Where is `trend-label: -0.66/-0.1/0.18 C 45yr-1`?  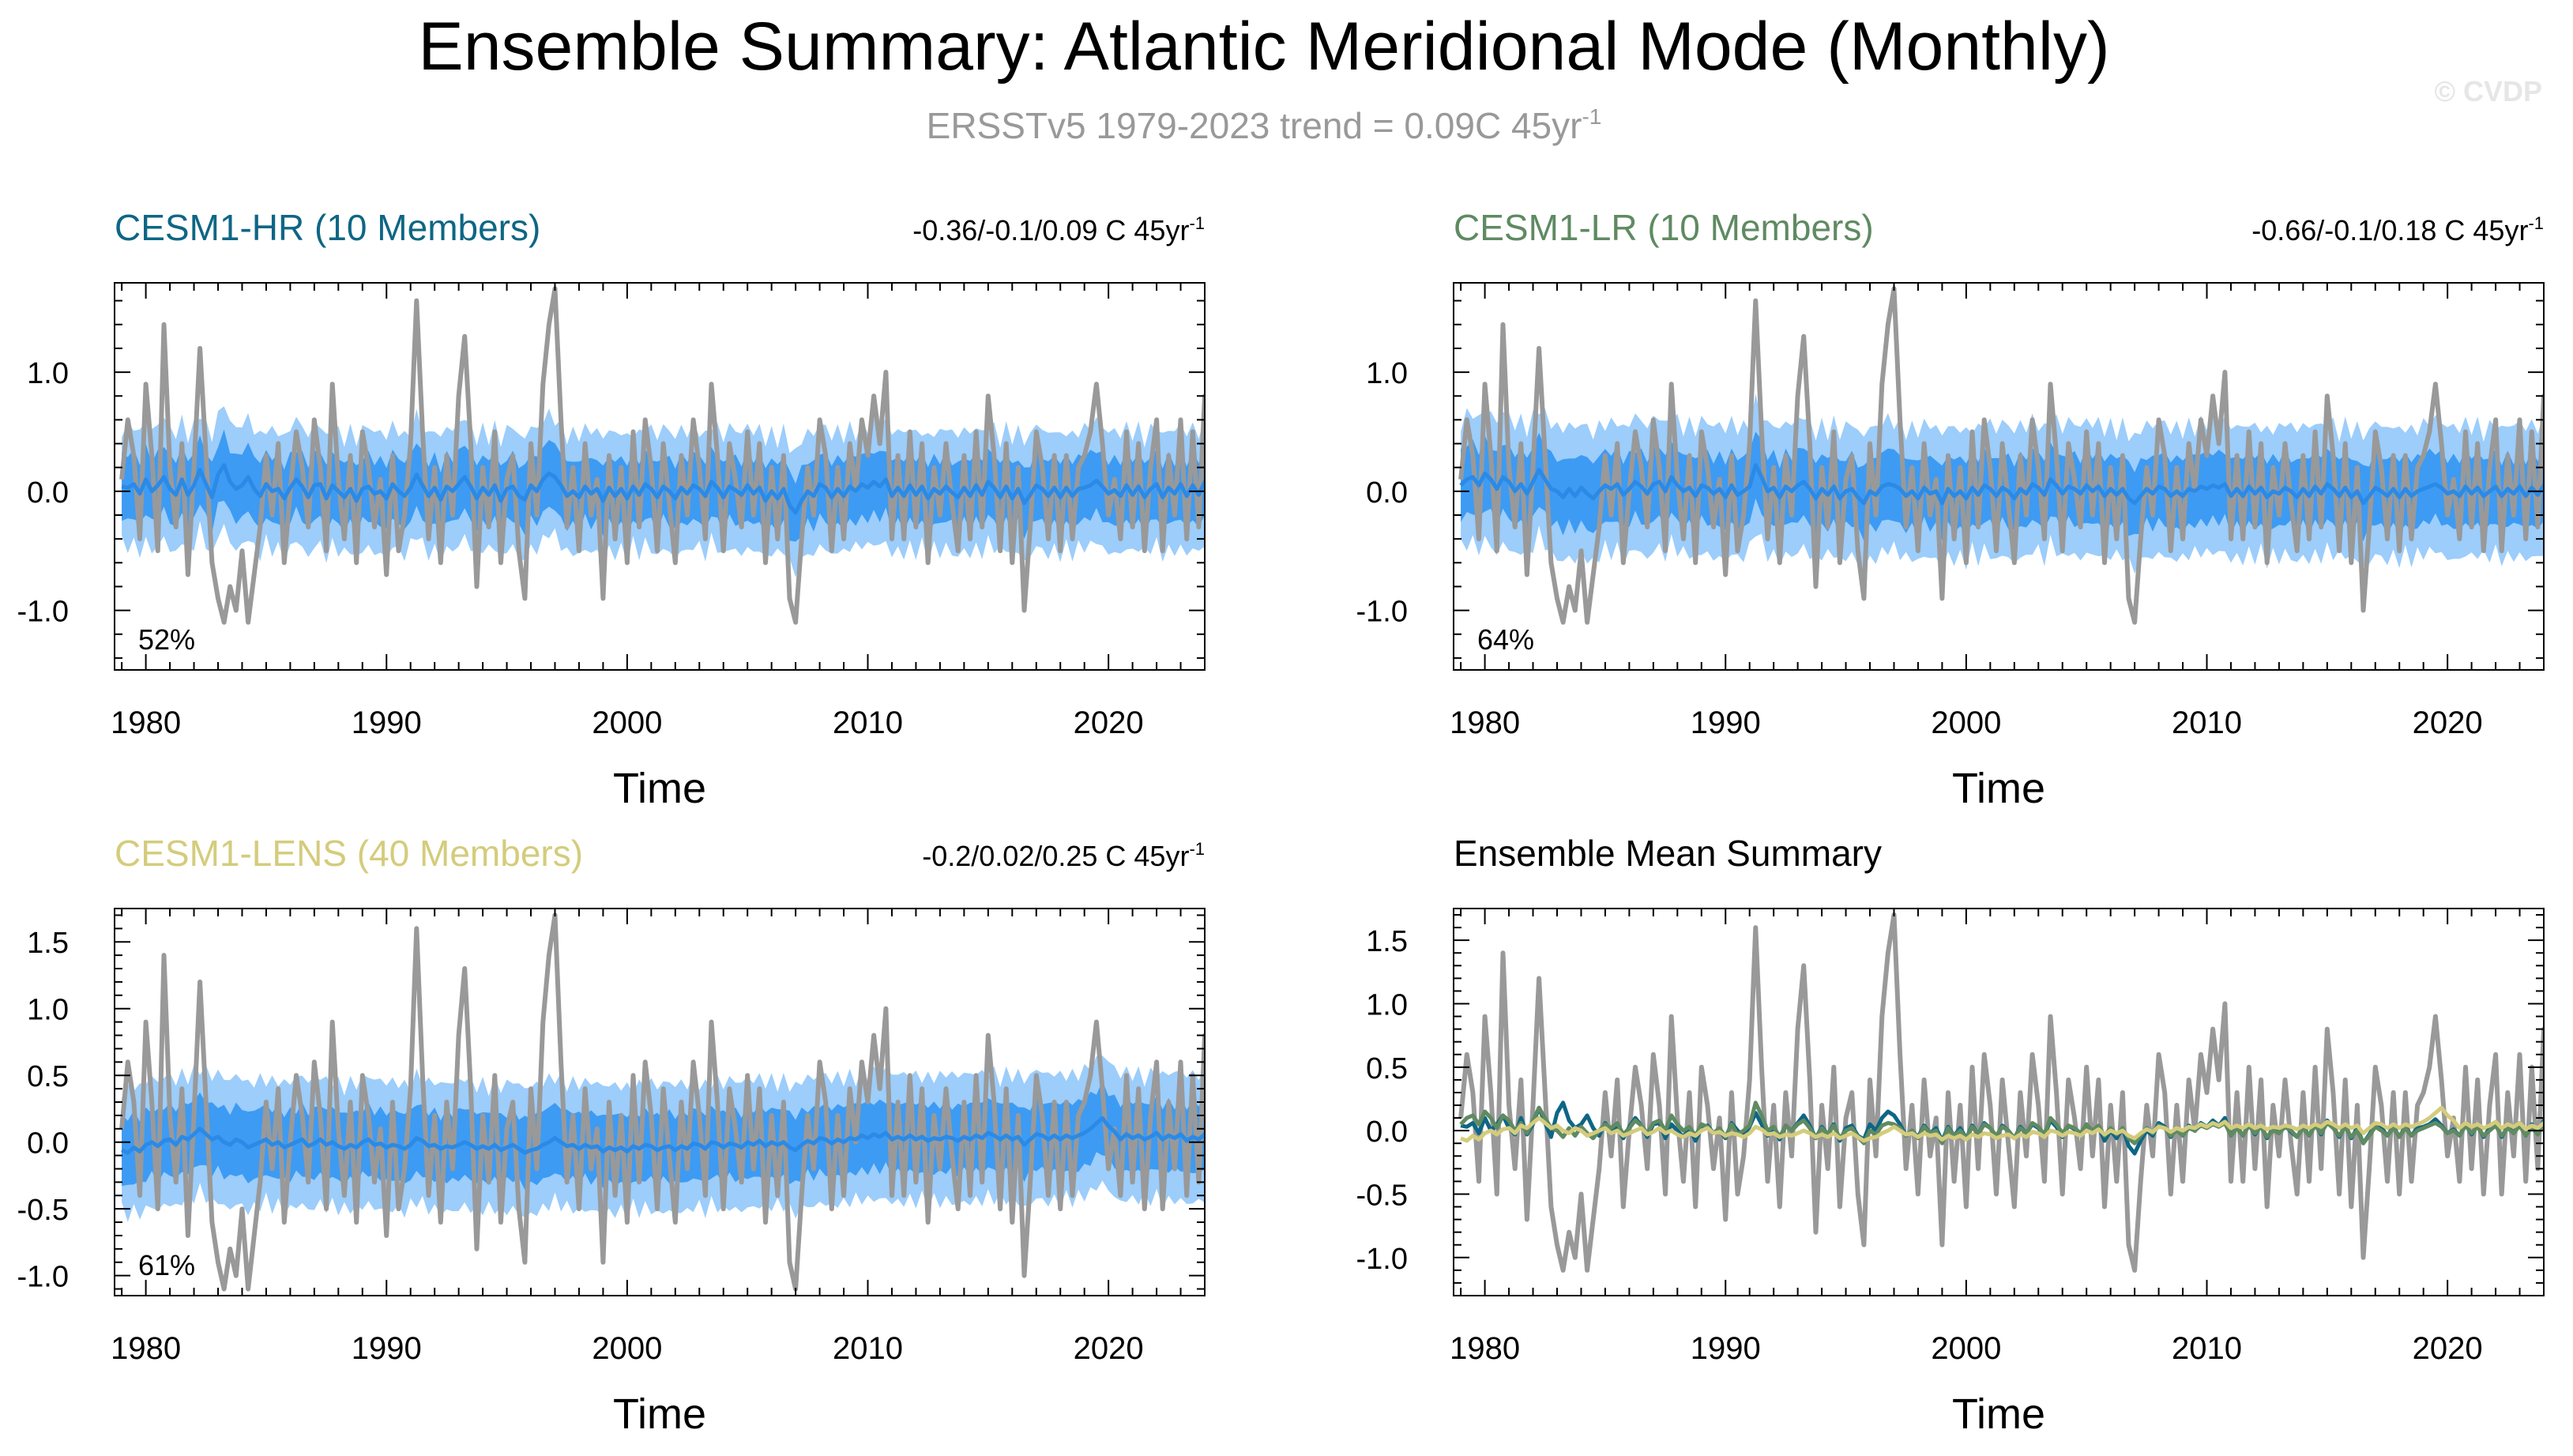
trend-label: -0.66/-0.1/0.18 C 45yr-1 is located at coordinates (2397, 229).